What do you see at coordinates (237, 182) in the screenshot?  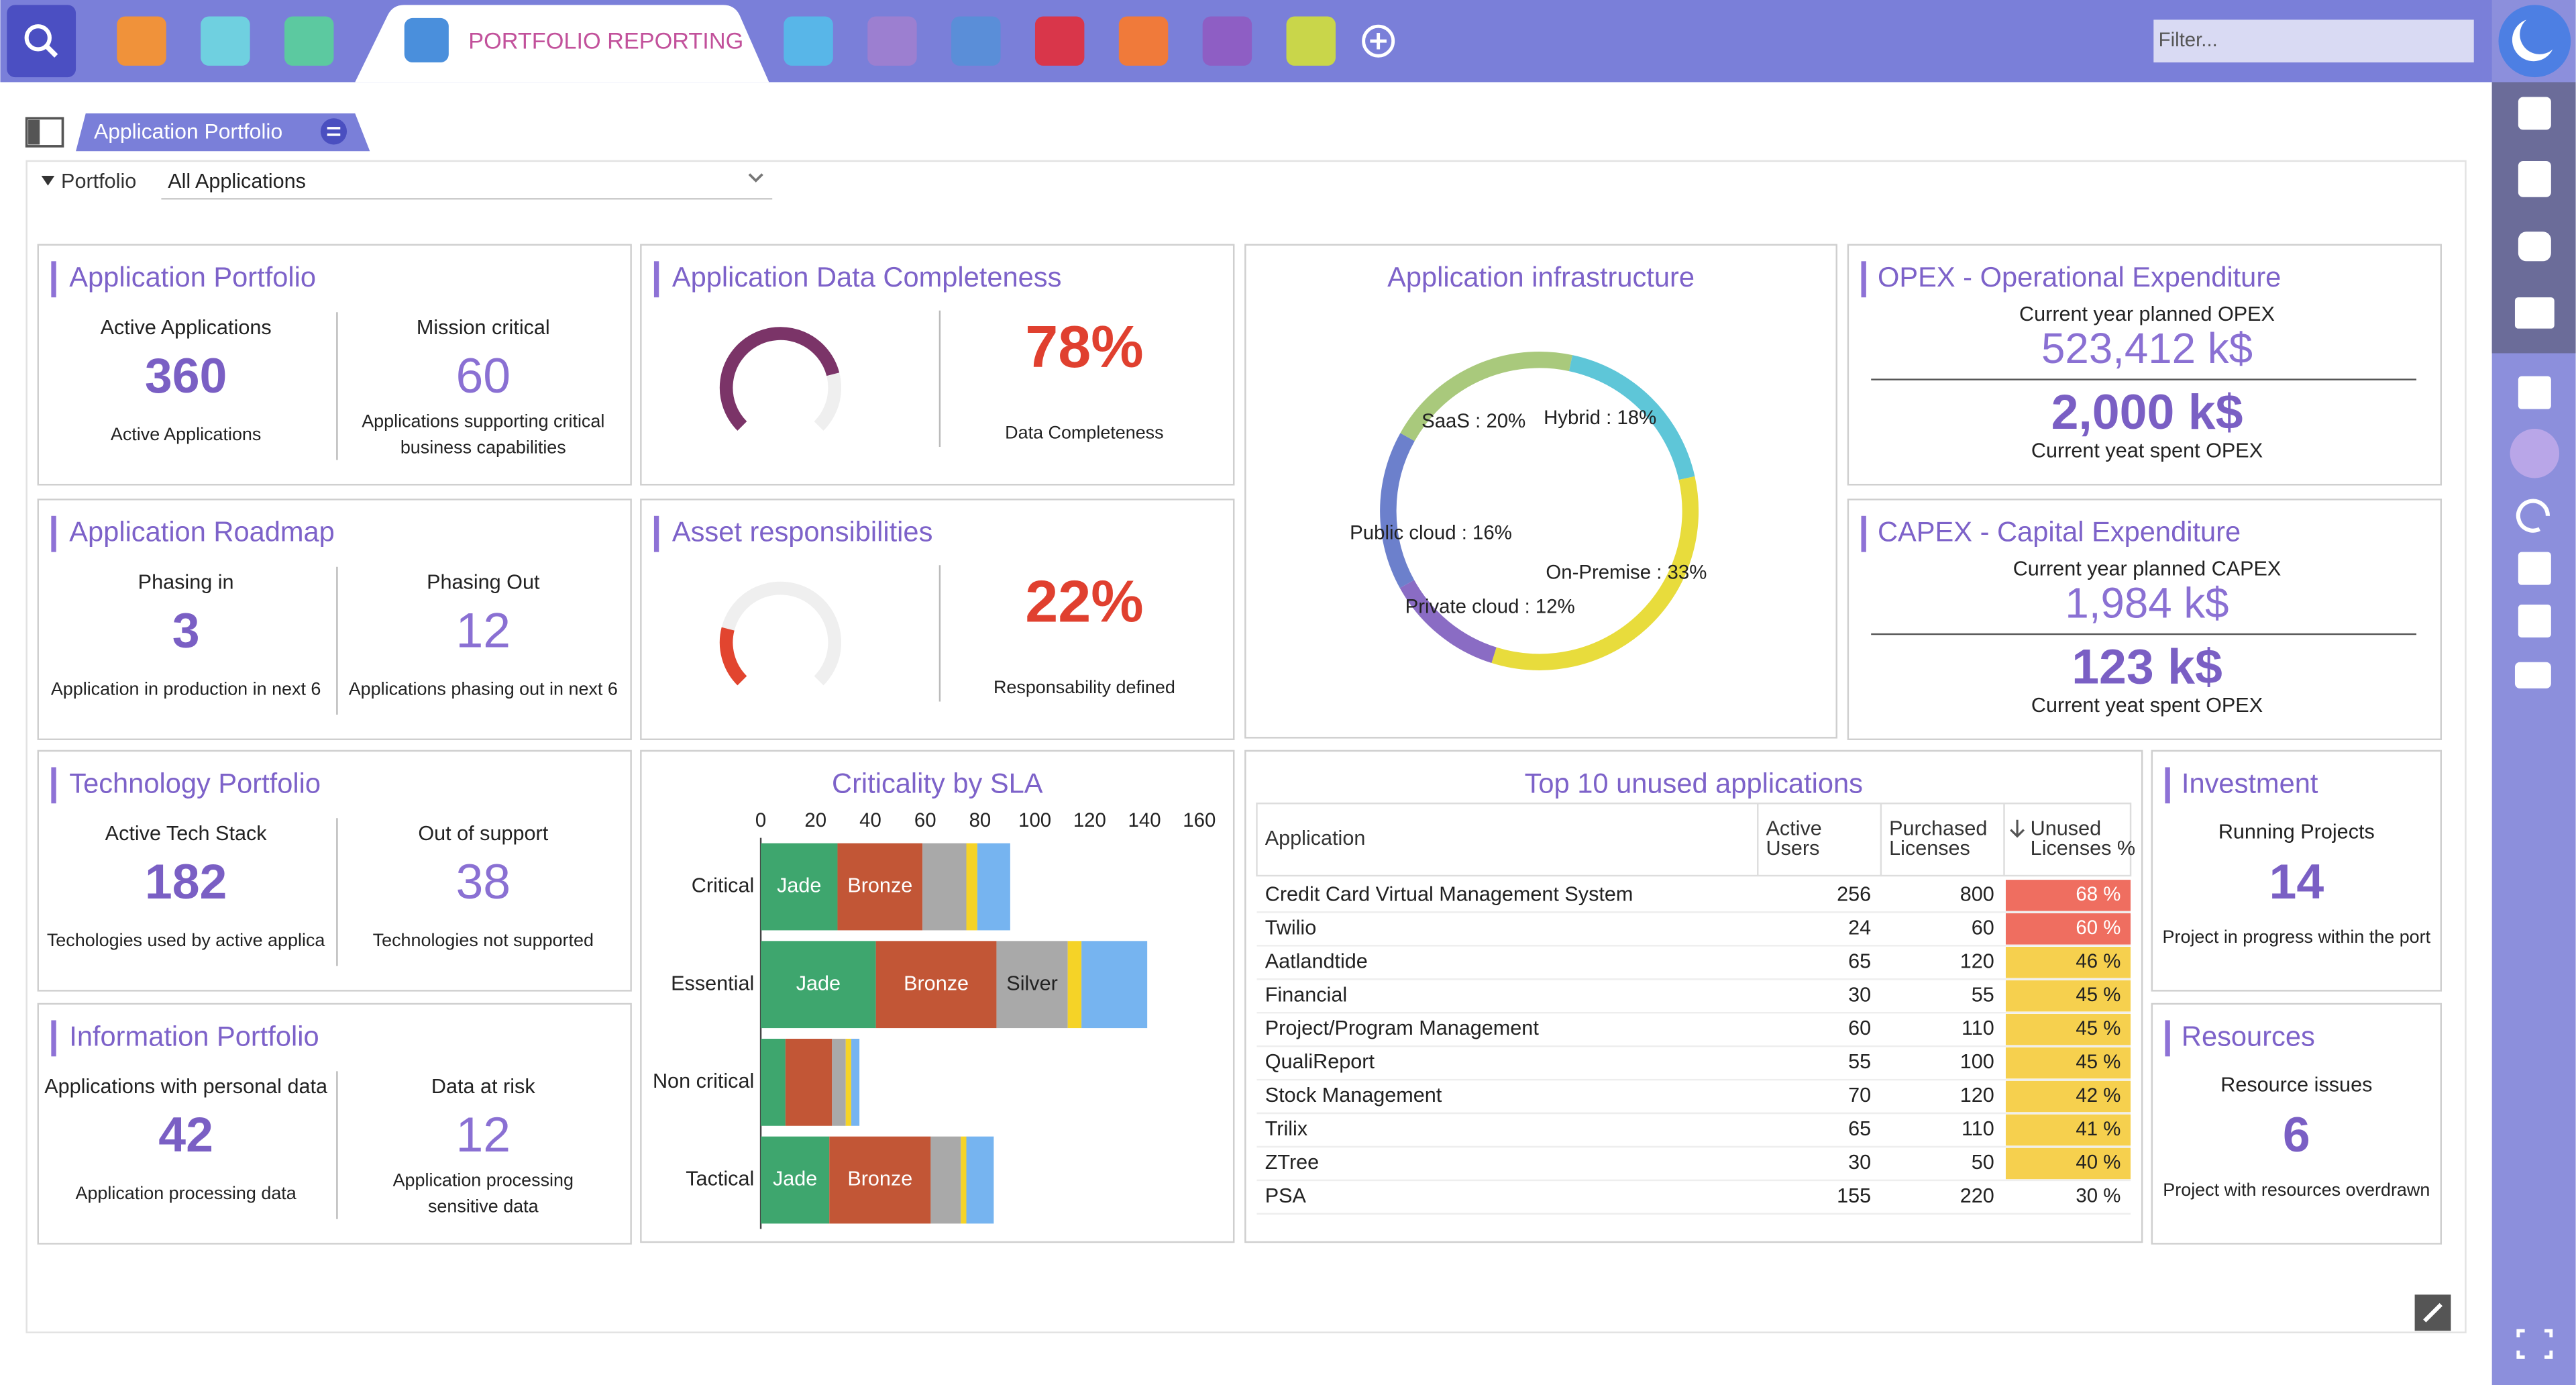 I see `filter-value: All Applications` at bounding box center [237, 182].